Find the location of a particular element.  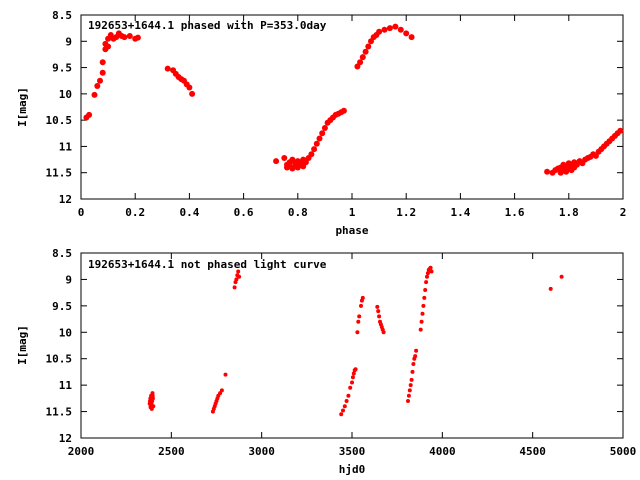

phased-x-tick-label: 1.2 is located at coordinates (406, 212).